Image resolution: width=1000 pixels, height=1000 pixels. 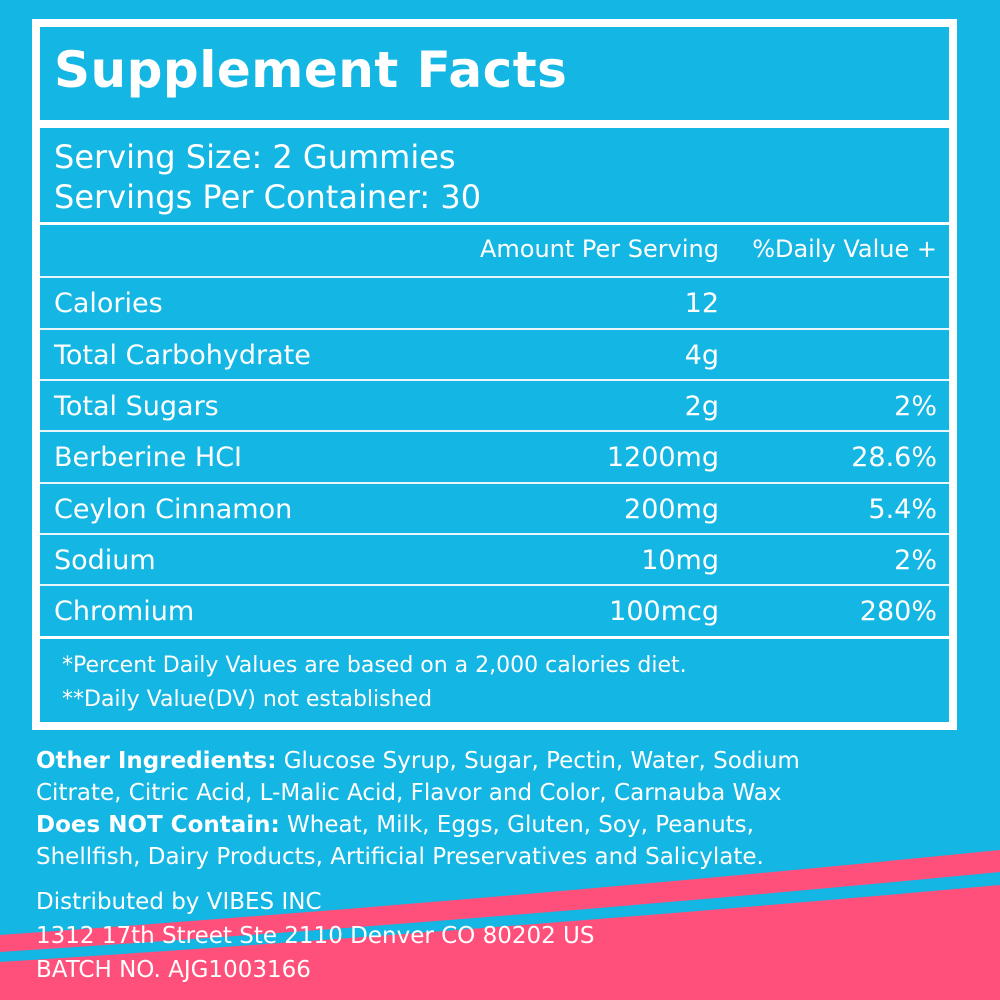 I want to click on column-header-row: Amount Per Serving %Daily Value +, so click(x=494, y=250).